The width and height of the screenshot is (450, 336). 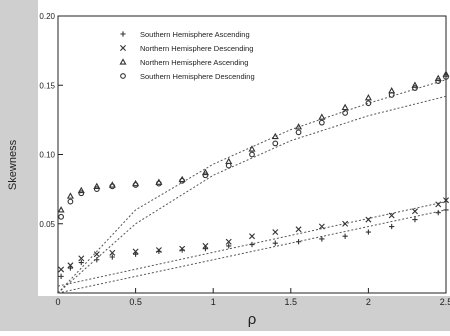 What do you see at coordinates (57, 302) in the screenshot?
I see `x-tick-label: 0` at bounding box center [57, 302].